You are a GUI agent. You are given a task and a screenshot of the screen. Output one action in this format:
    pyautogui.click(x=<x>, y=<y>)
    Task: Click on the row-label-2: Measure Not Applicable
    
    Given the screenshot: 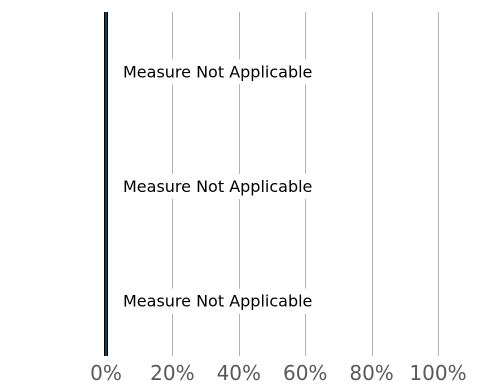 What is the action you would take?
    pyautogui.click(x=217, y=186)
    